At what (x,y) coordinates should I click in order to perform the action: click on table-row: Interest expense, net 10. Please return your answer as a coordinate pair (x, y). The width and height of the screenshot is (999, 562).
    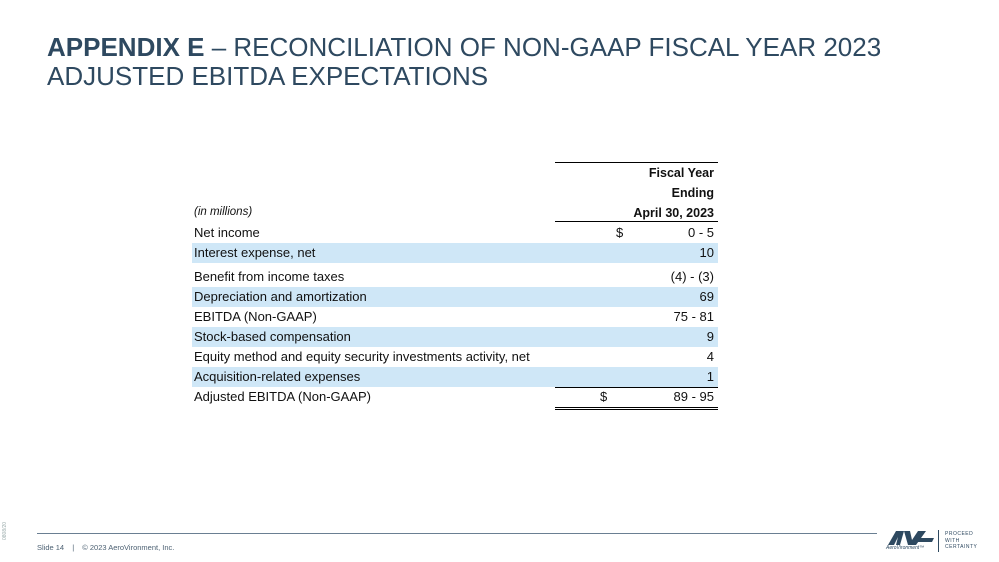
    Looking at the image, I should click on (455, 253).